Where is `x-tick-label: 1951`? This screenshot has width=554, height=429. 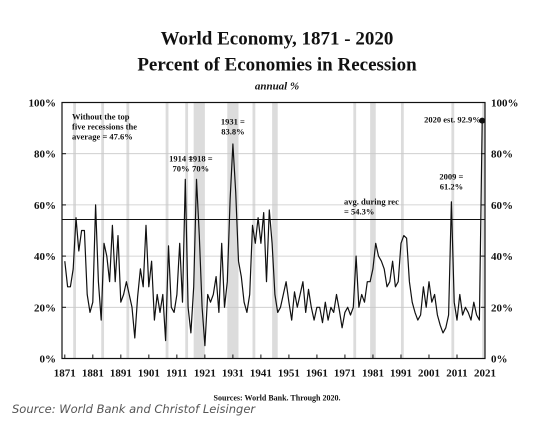 x-tick-label: 1951 is located at coordinates (289, 374).